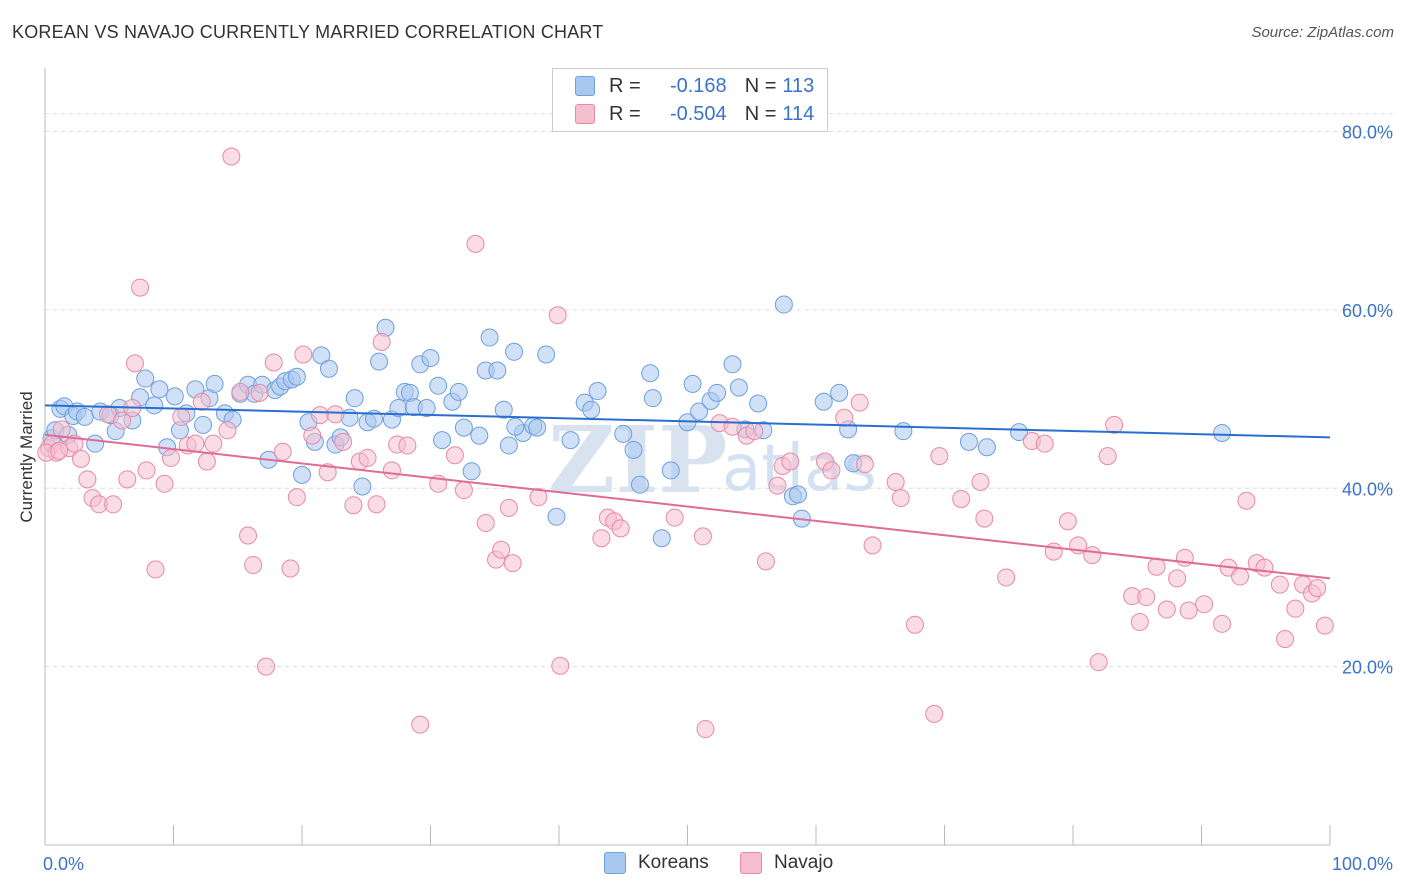 This screenshot has height=892, width=1406. What do you see at coordinates (1367, 311) in the screenshot?
I see `y-tick-label: 60.0%` at bounding box center [1367, 311].